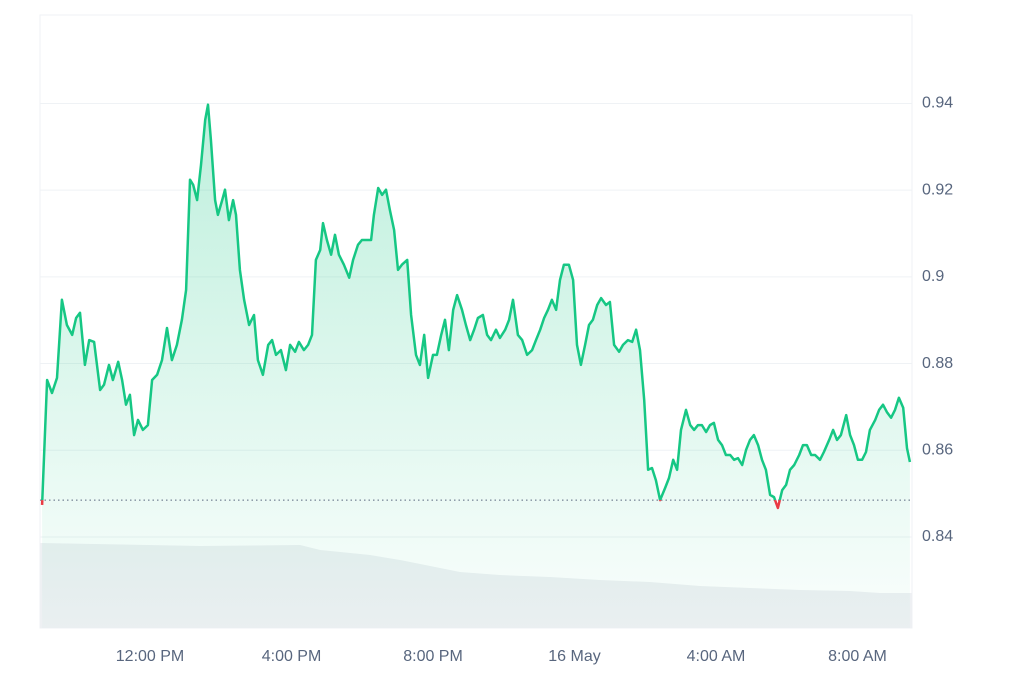 This screenshot has height=683, width=1024. I want to click on y-tick-label: 0.92, so click(937, 189).